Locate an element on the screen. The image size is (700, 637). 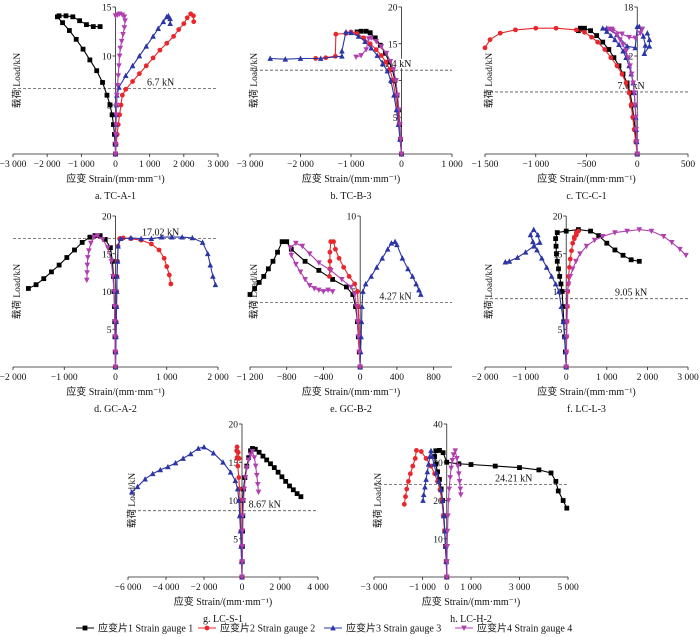
x-axis-label: 应变 Strain/(mm·mm⁻¹) is located at coordinates (586, 391).